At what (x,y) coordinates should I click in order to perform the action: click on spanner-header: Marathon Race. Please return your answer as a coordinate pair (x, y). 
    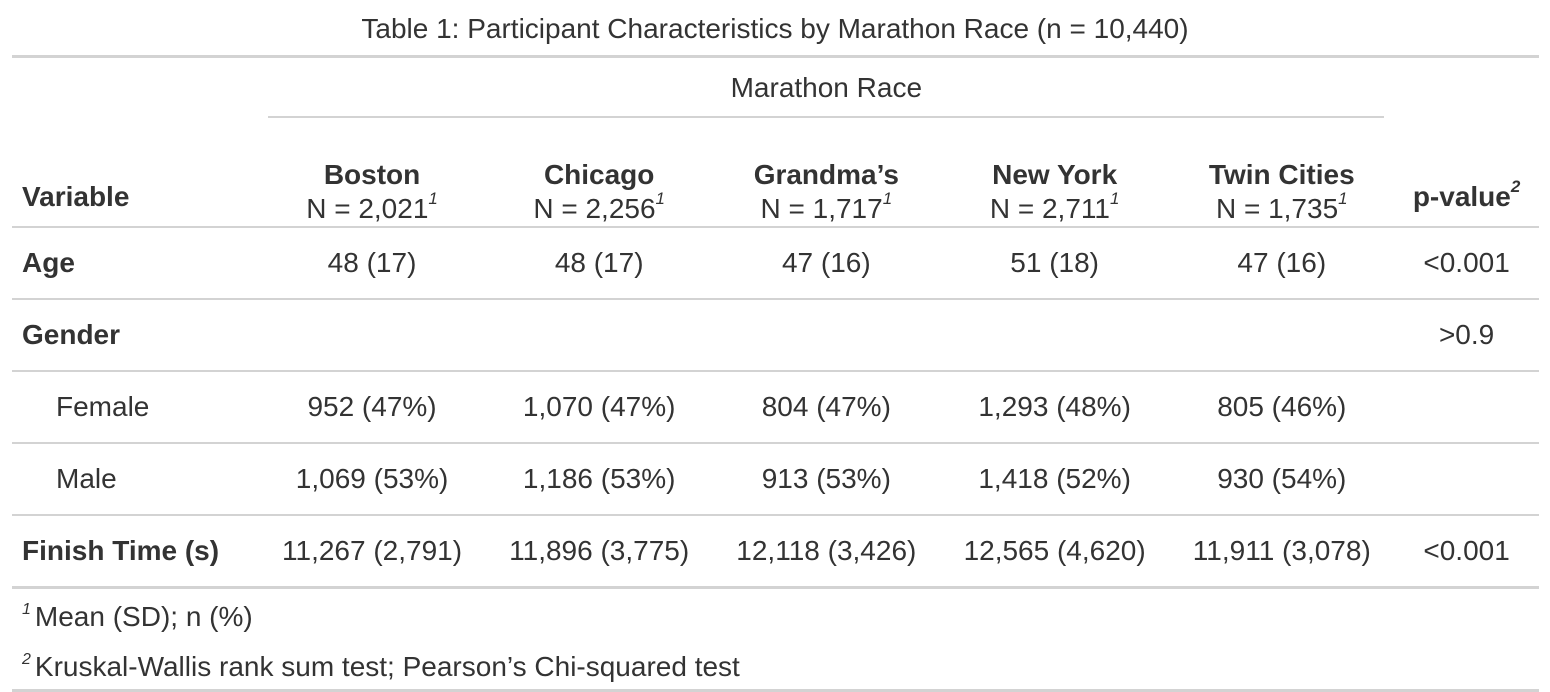
    Looking at the image, I should click on (826, 87).